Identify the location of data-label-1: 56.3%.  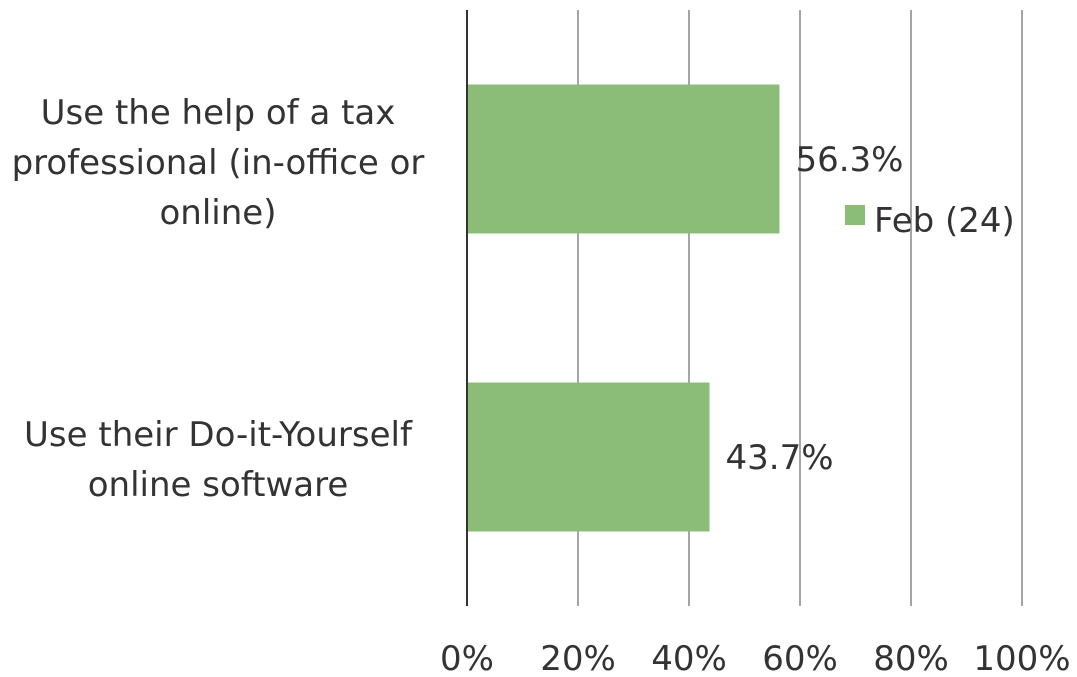
(849, 160).